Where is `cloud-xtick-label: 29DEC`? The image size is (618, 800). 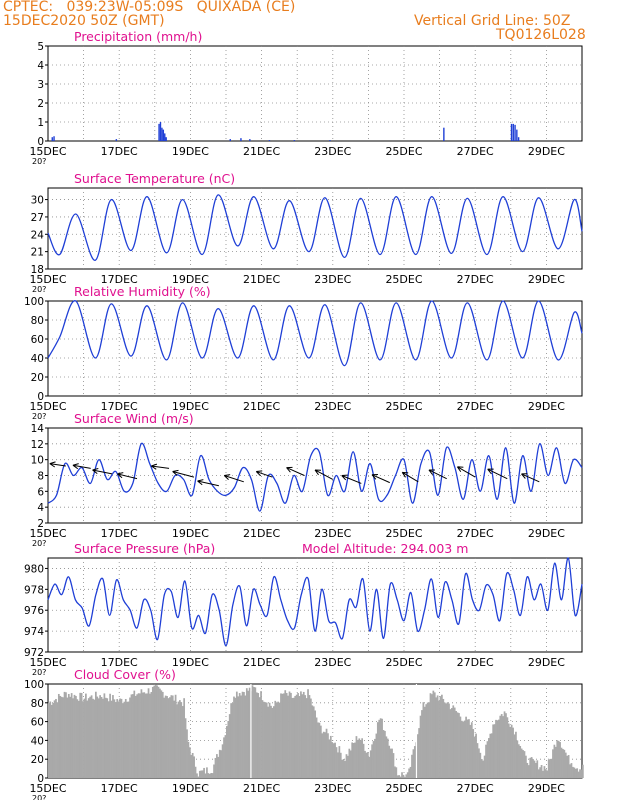
cloud-xtick-label: 29DEC is located at coordinates (546, 788).